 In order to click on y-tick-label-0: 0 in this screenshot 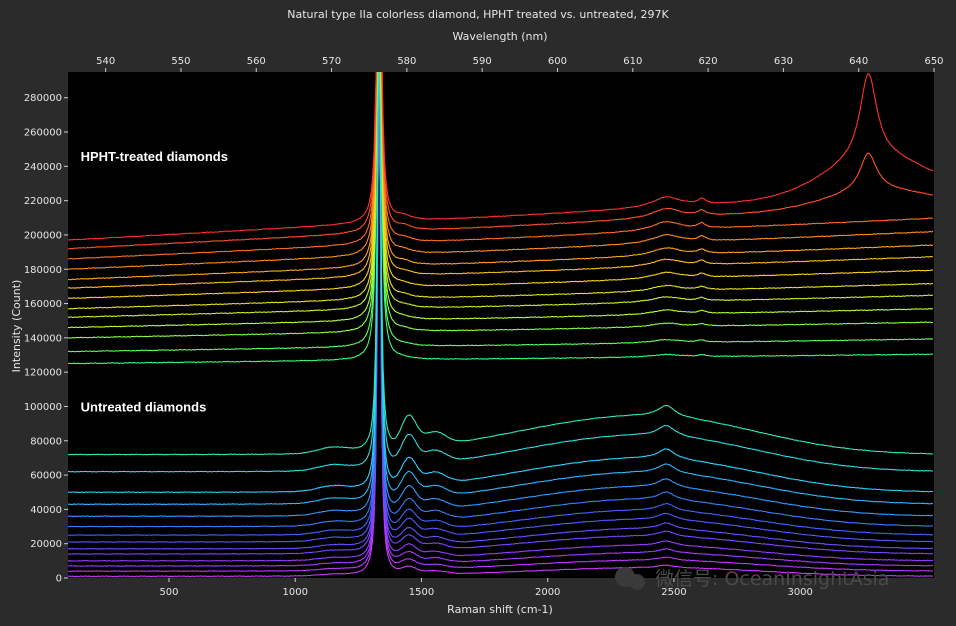, I will do `click(59, 579)`.